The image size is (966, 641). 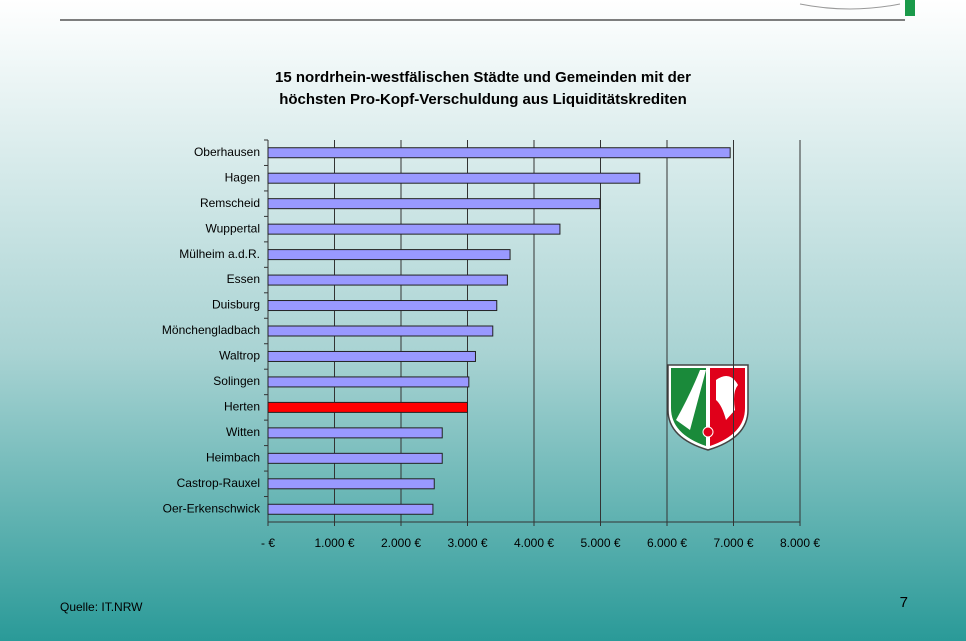 I want to click on page-number: 7, so click(x=904, y=602).